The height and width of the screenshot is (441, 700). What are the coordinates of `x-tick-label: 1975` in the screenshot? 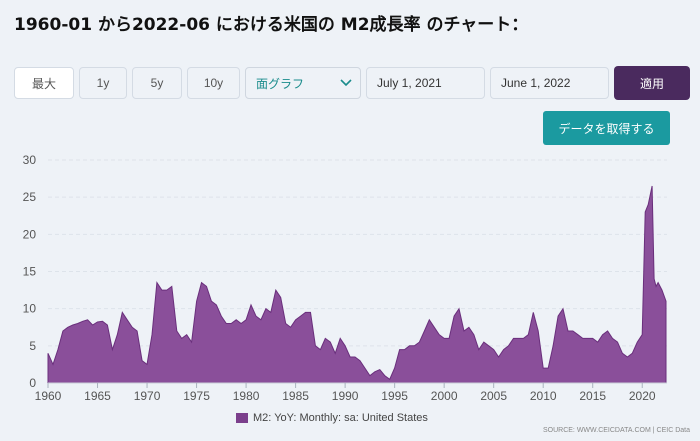 It's located at (196, 396).